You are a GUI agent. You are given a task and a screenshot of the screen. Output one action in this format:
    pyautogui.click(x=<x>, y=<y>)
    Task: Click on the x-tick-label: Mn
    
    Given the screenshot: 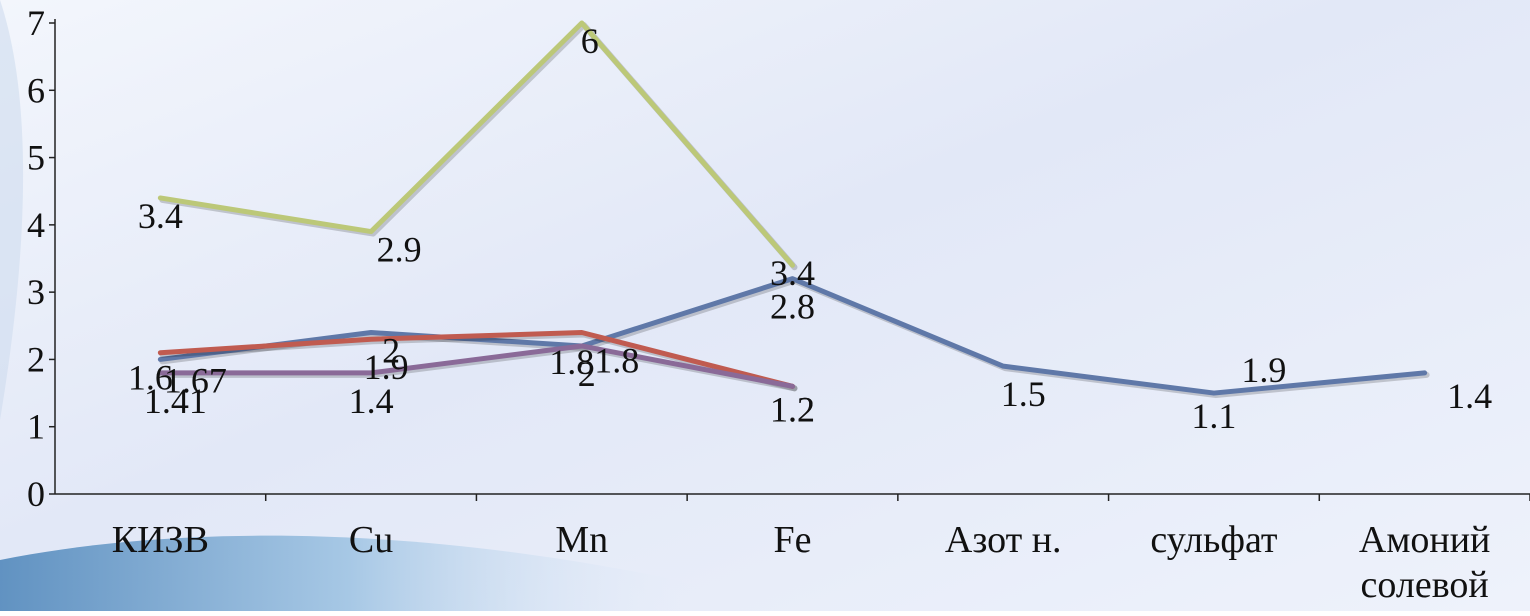 What is the action you would take?
    pyautogui.click(x=581, y=540)
    